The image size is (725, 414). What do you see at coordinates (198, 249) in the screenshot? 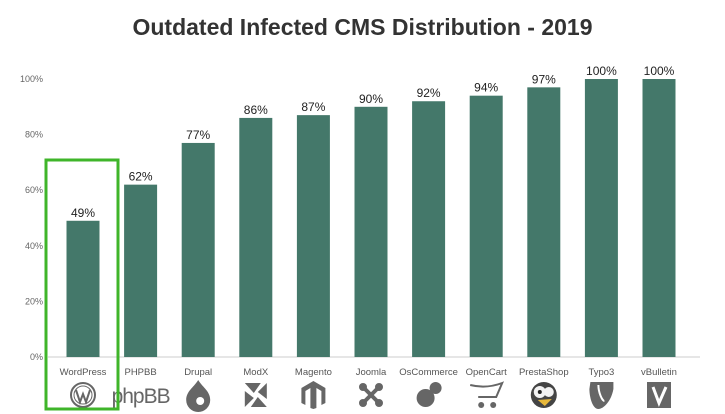
I see `bar-drupal` at bounding box center [198, 249].